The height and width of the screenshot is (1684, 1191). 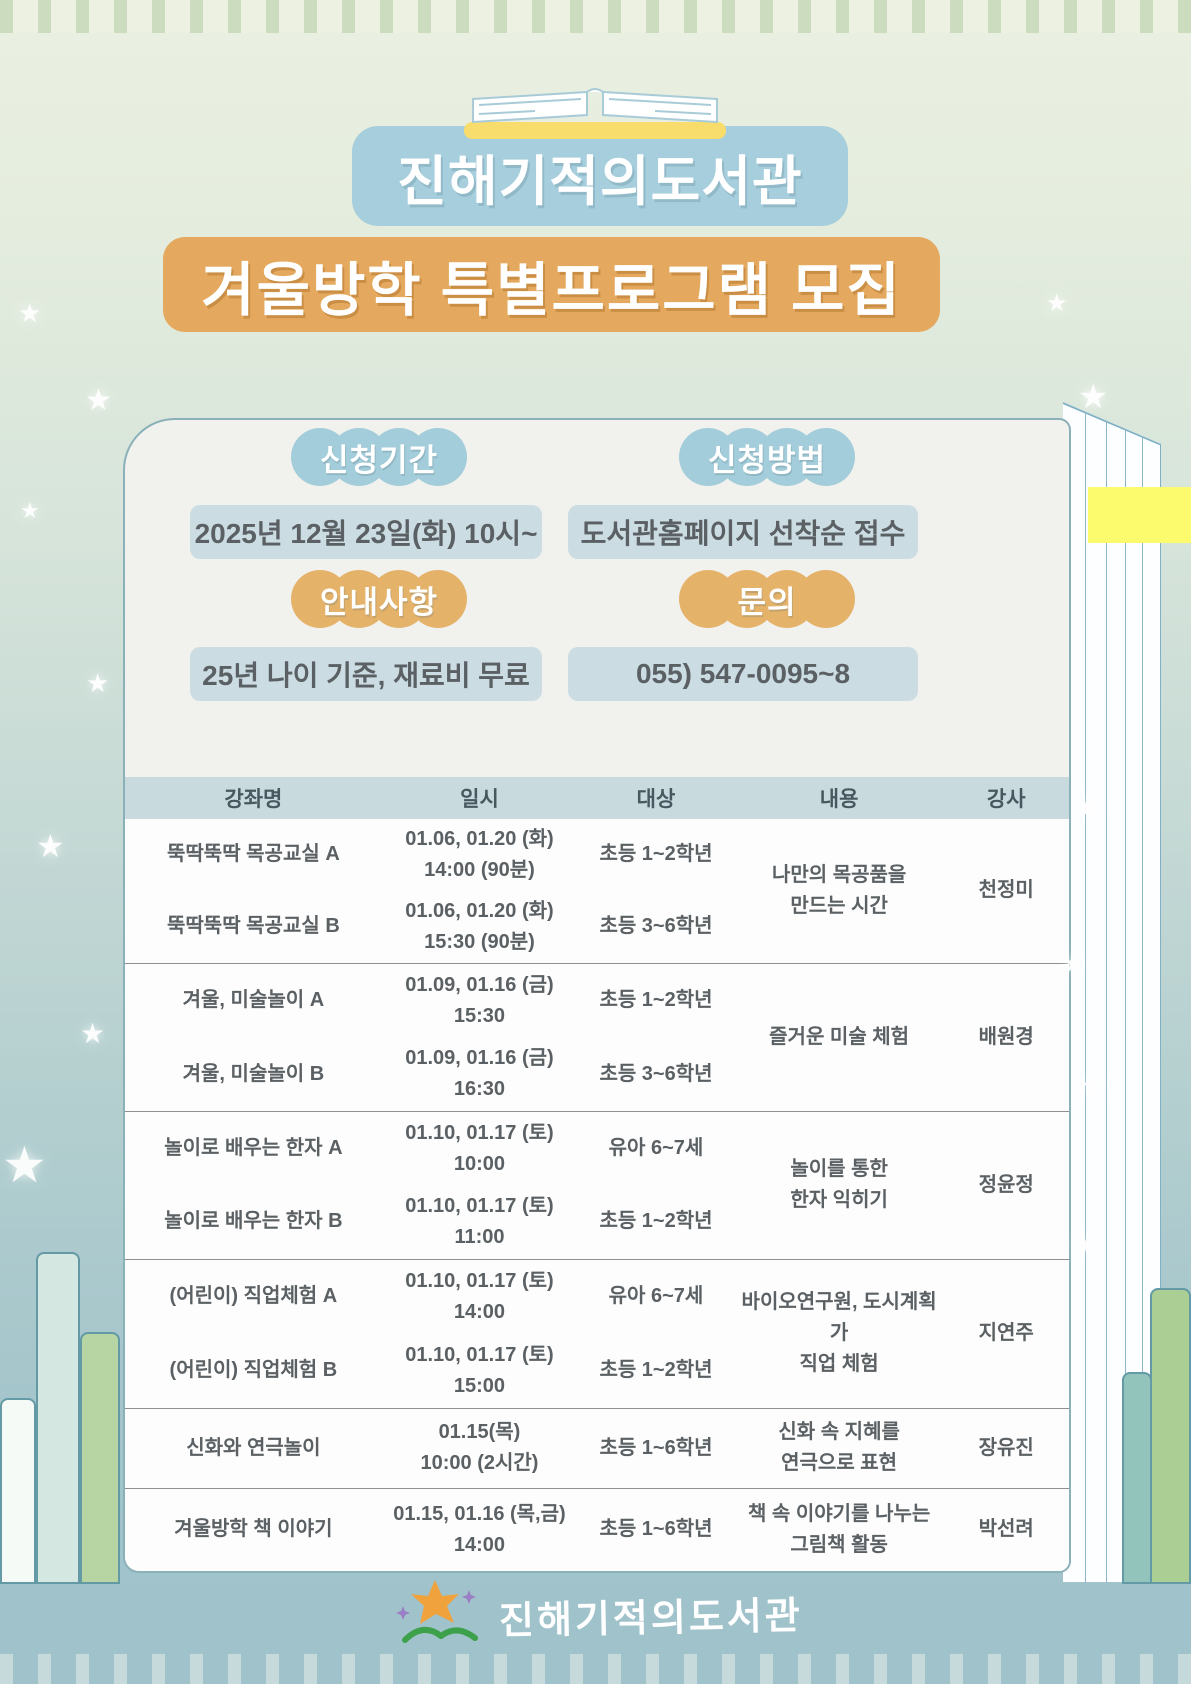 What do you see at coordinates (253, 1221) in the screenshot?
I see `course-name: 놀이로 배우는 한자 B` at bounding box center [253, 1221].